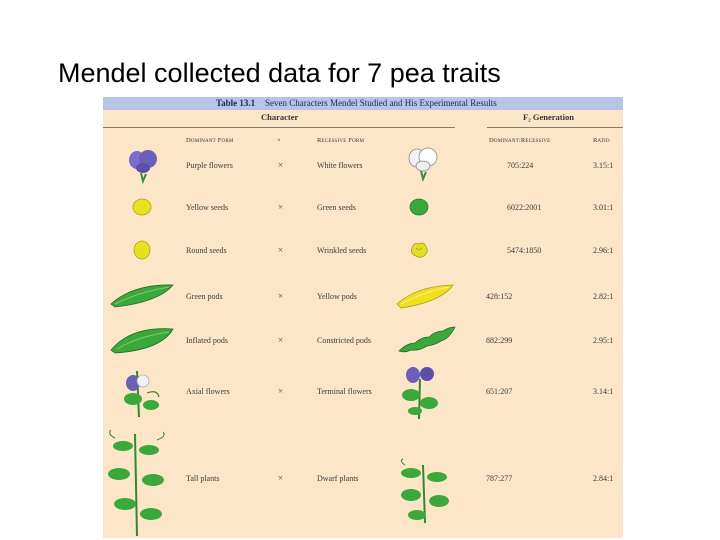 This screenshot has width=720, height=540. Describe the element at coordinates (279, 73) in the screenshot. I see `slide-title: Mendel collected data for 7 pea traits` at that location.